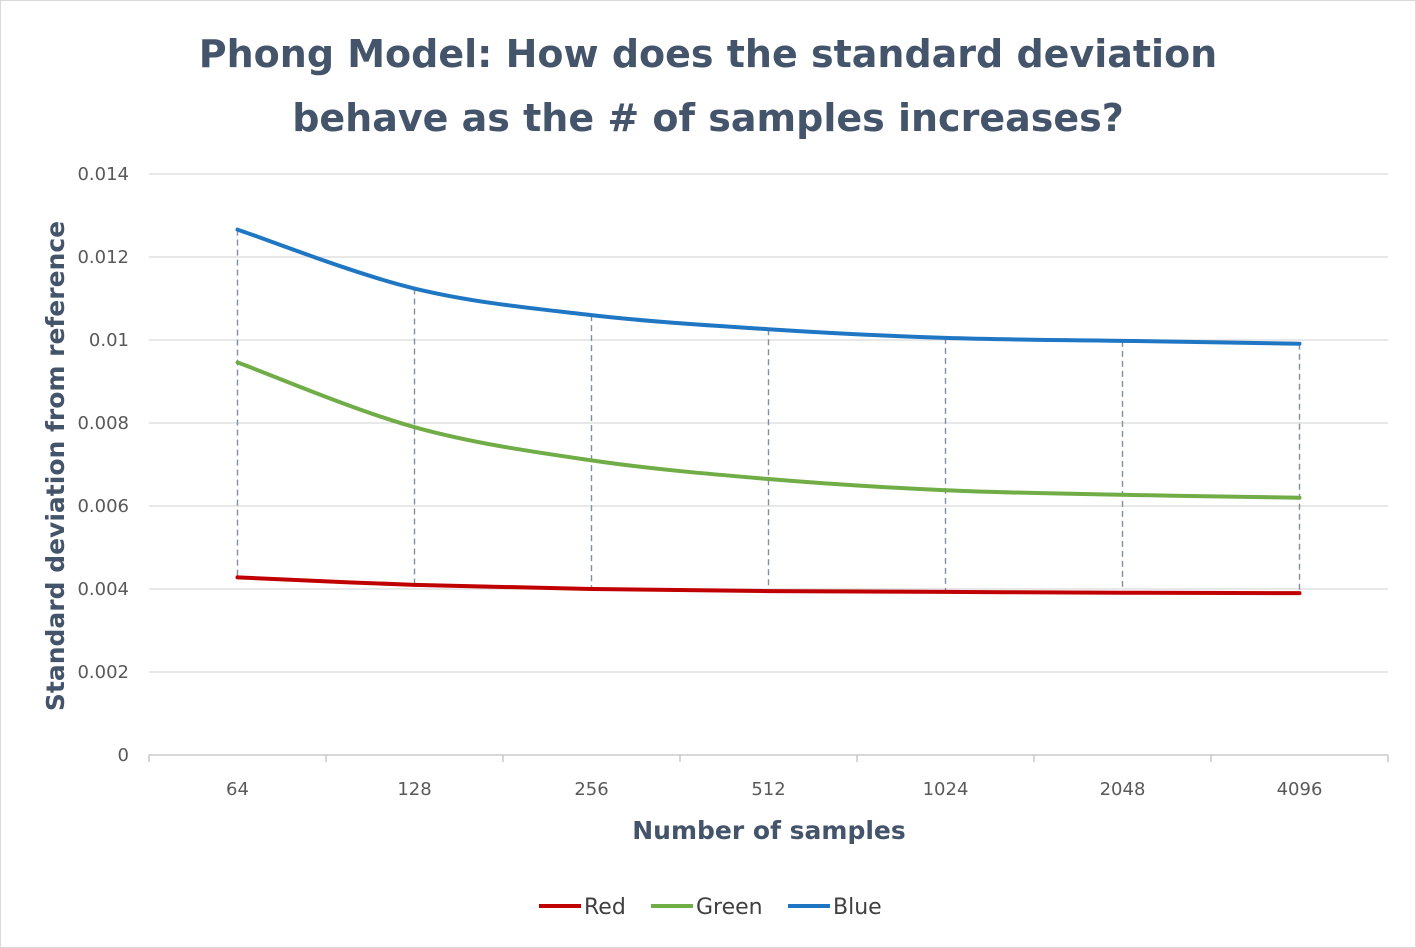  What do you see at coordinates (769, 830) in the screenshot?
I see `x-axis-title: Number of samples` at bounding box center [769, 830].